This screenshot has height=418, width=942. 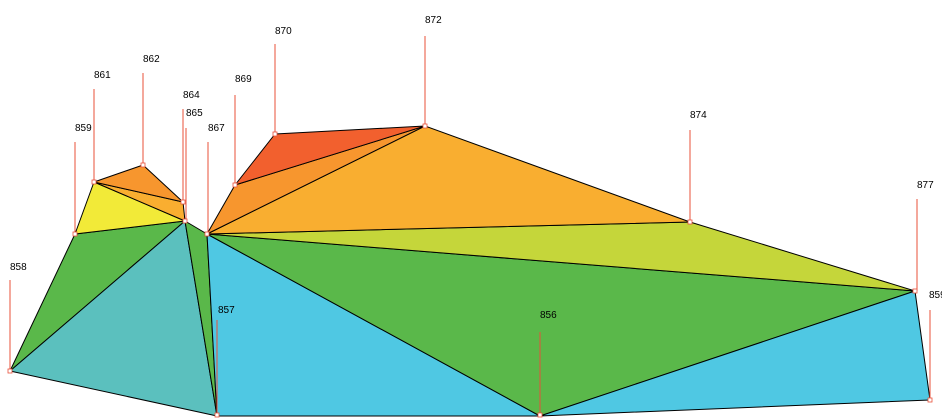 I want to click on label-867: 867, so click(x=216, y=128).